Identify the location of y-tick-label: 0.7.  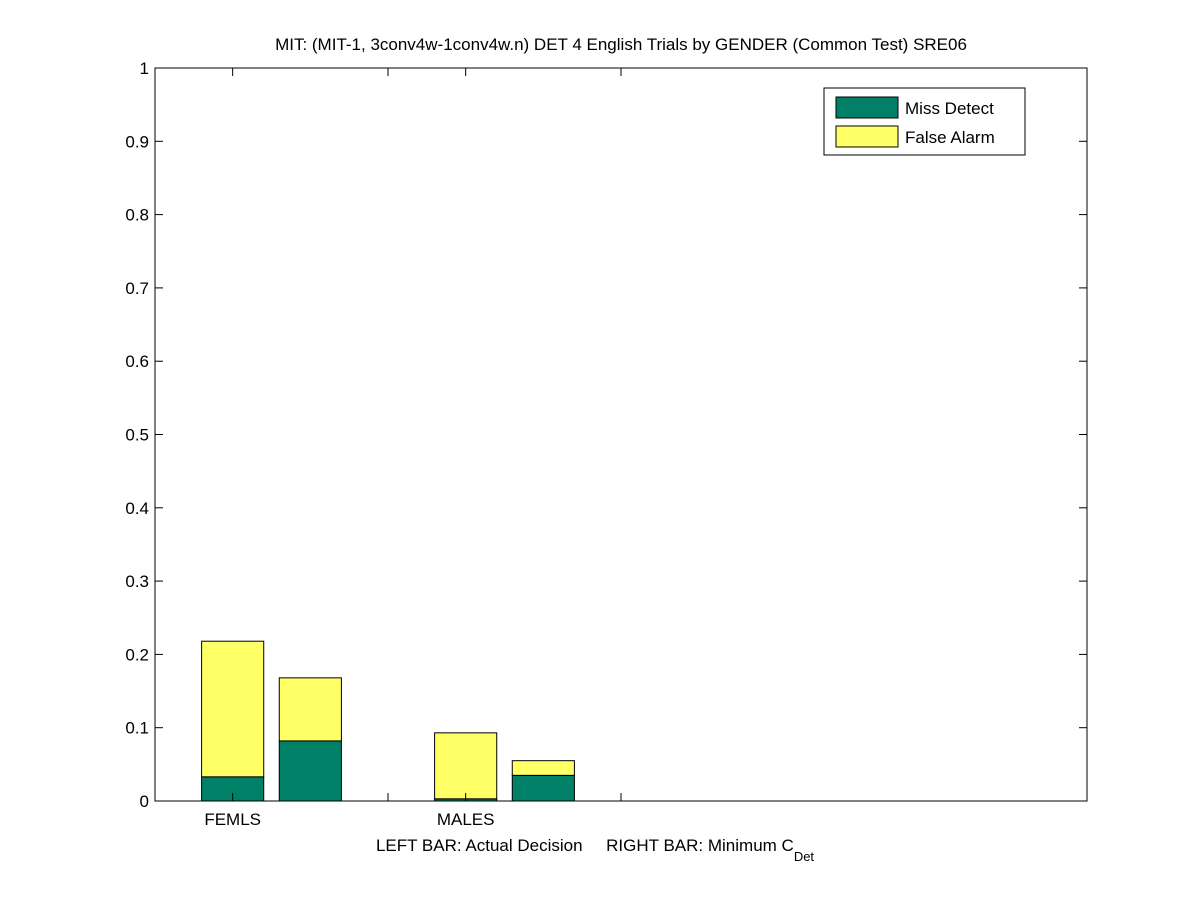
(137, 288).